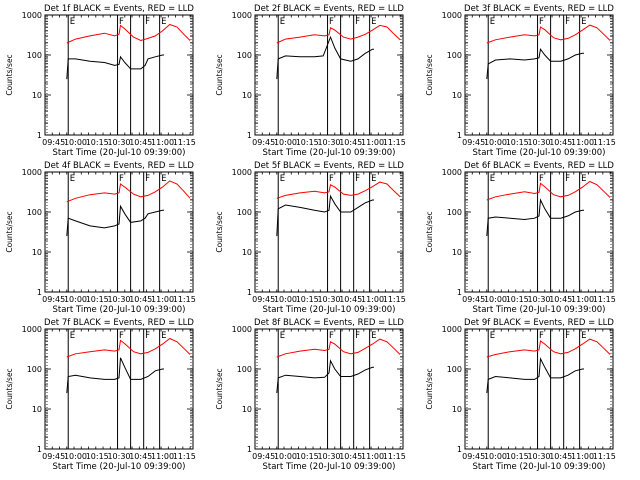 The width and height of the screenshot is (640, 480). Describe the element at coordinates (539, 323) in the screenshot. I see `panel-title: Det 9f BLACK = Events, RED = LLD` at that location.